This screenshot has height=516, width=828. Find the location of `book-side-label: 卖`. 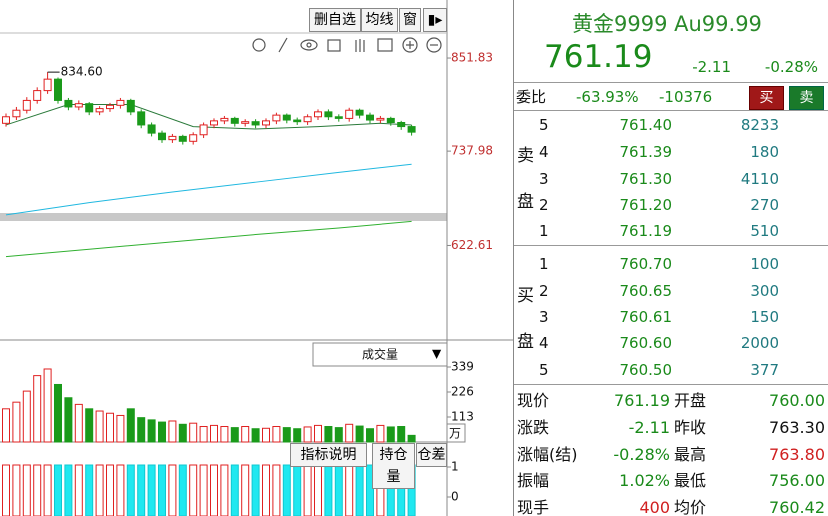

book-side-label: 卖 is located at coordinates (525, 156).